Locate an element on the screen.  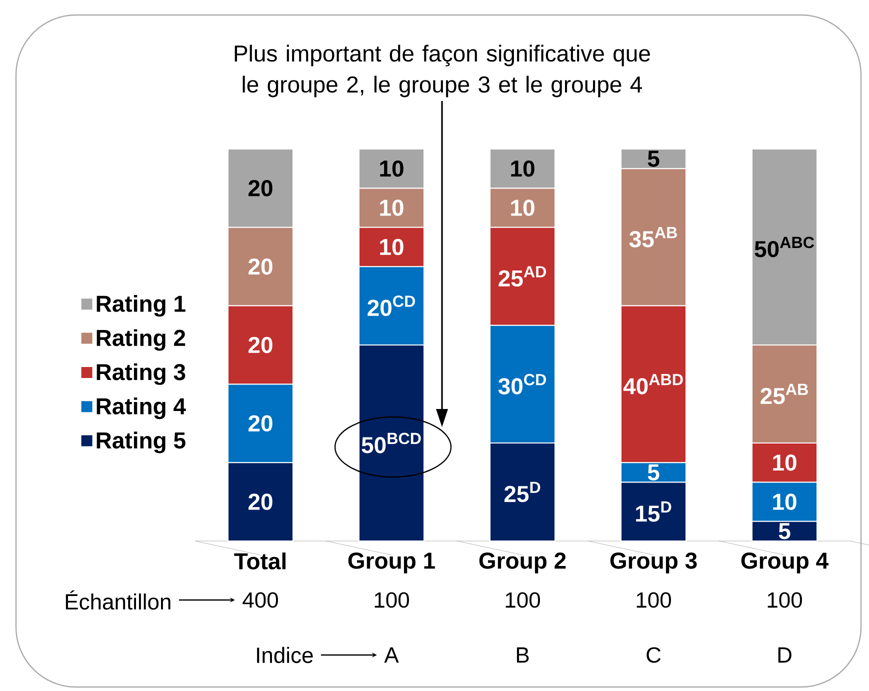
x-tick-label: Group 3 is located at coordinates (653, 563).